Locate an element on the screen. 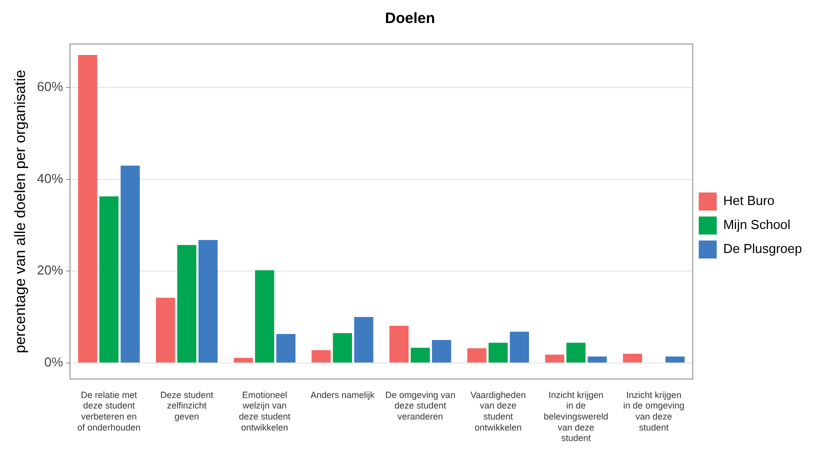 Image resolution: width=820 pixels, height=449 pixels. x-tick-label: Deze student zelfinzicht geven is located at coordinates (187, 406).